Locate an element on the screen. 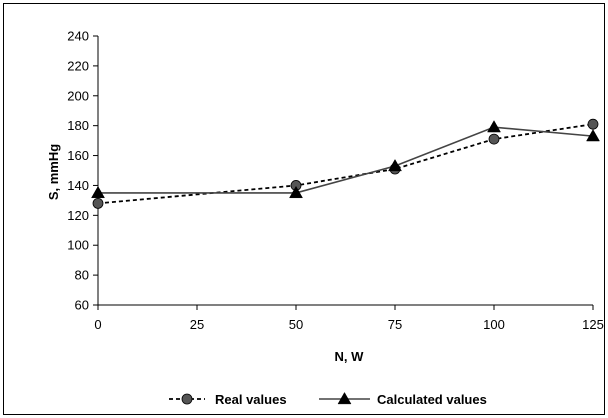 This screenshot has width=608, height=418. x-tick-label: 25 is located at coordinates (197, 324).